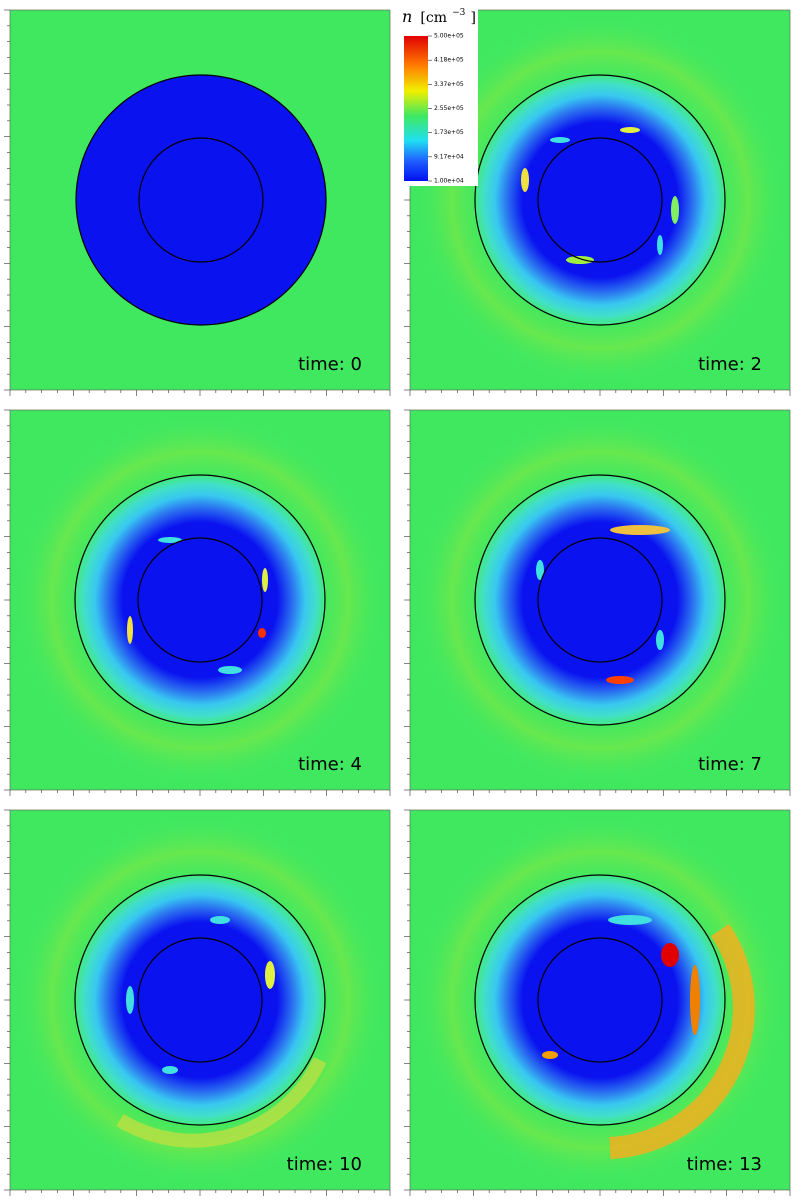 Image resolution: width=801 pixels, height=1202 pixels. Describe the element at coordinates (472, 18) in the screenshot. I see `colorbar-unit-close: ]` at that location.